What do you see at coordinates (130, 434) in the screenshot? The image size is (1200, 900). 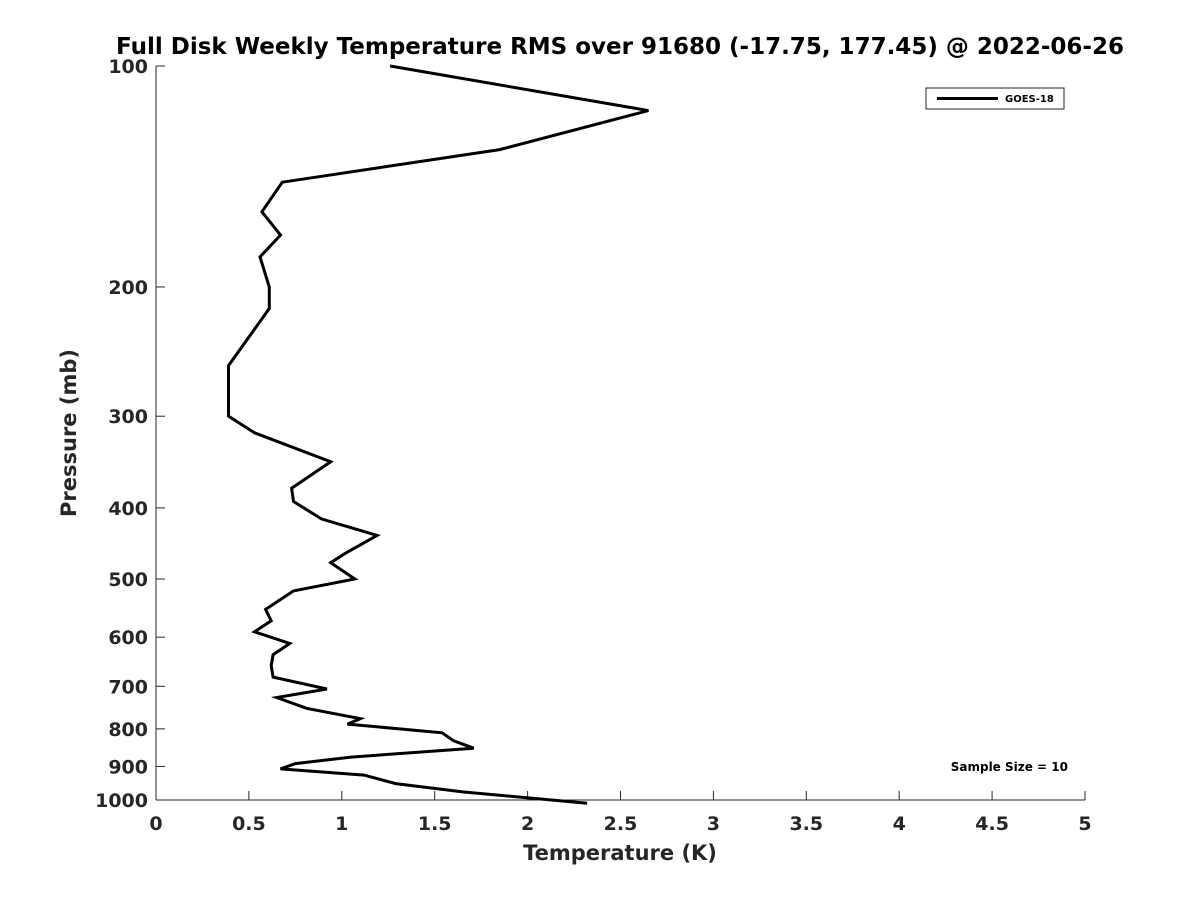 I see `y-ticks: 100 200 300 400 500 600 700 800 900 1000` at bounding box center [130, 434].